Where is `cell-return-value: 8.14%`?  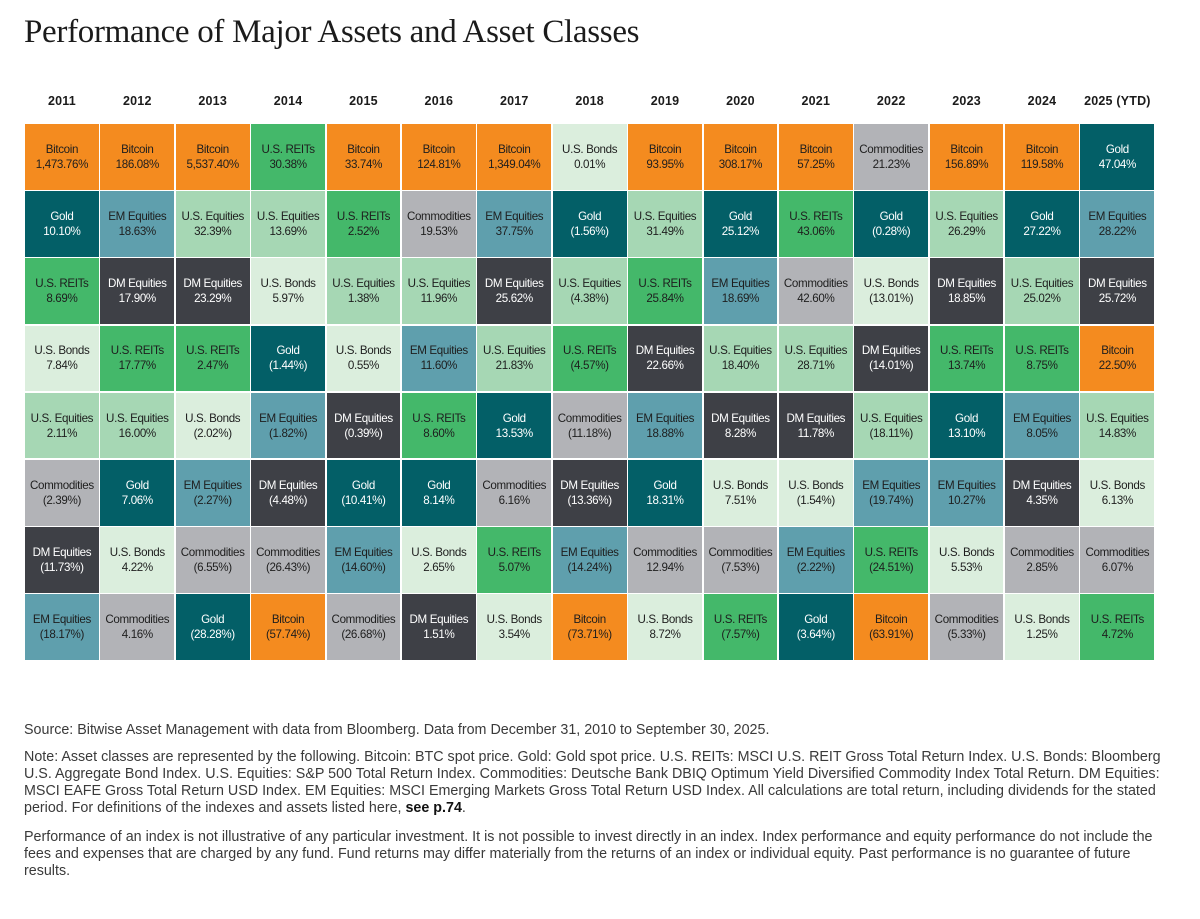 cell-return-value: 8.14% is located at coordinates (439, 500).